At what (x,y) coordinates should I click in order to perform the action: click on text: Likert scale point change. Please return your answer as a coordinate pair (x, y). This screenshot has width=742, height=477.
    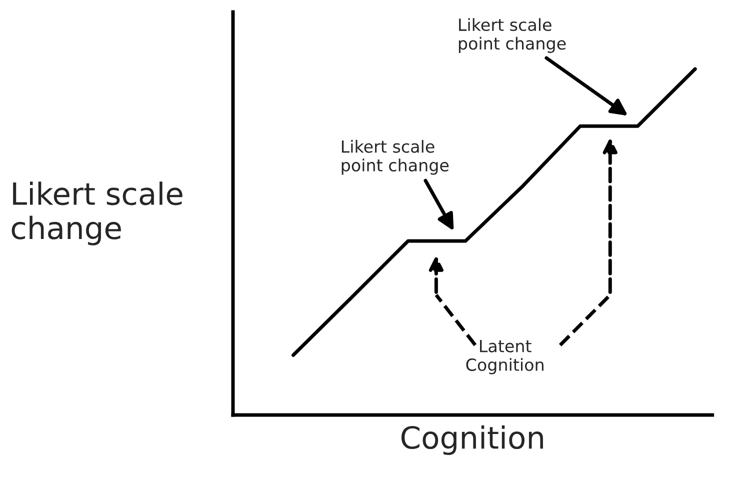
    Looking at the image, I should click on (512, 35).